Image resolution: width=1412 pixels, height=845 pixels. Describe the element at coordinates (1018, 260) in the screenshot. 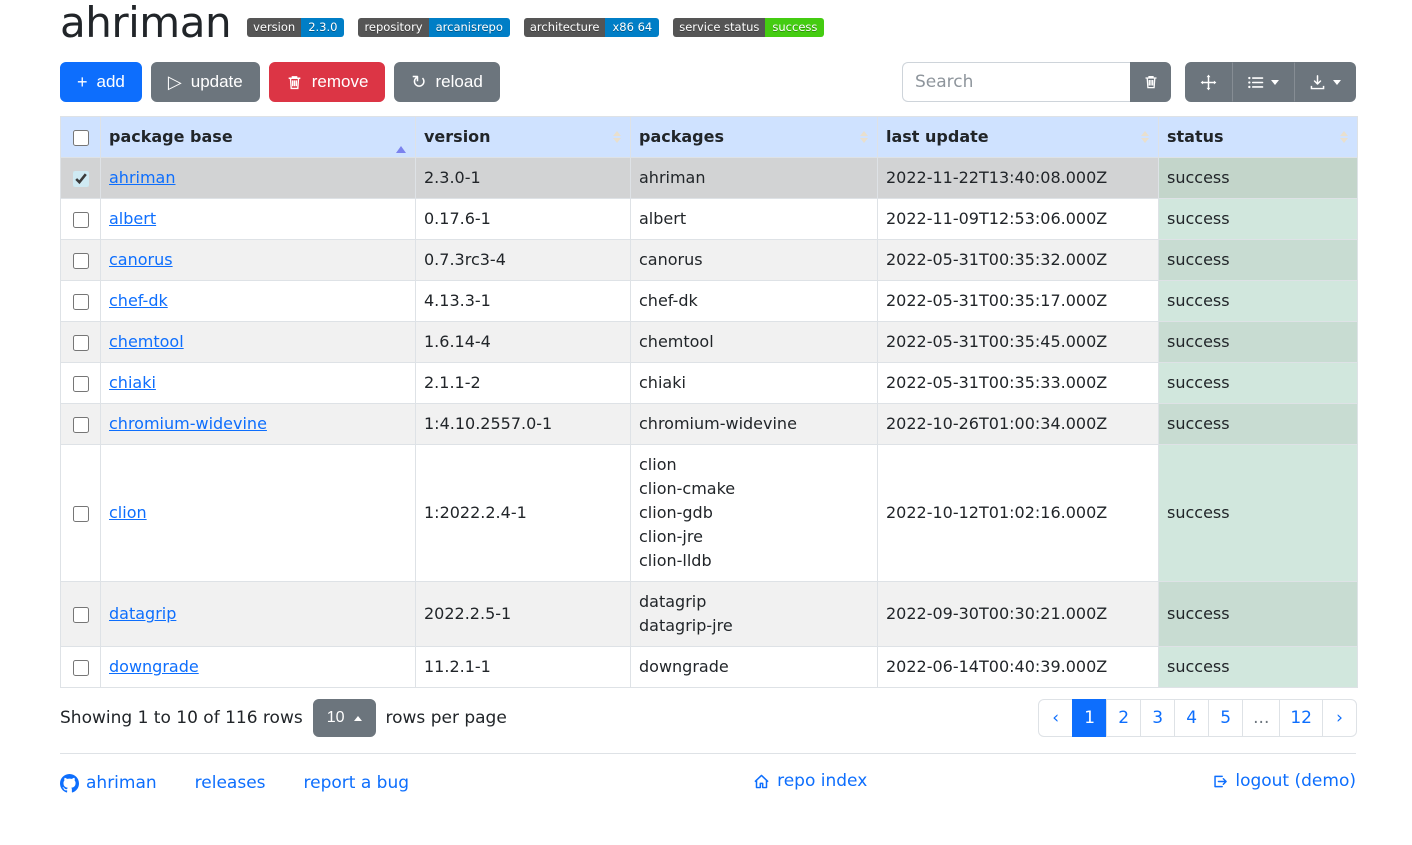

I see `last-update-cell: 2022-05-31T00:35:32.000Z` at that location.